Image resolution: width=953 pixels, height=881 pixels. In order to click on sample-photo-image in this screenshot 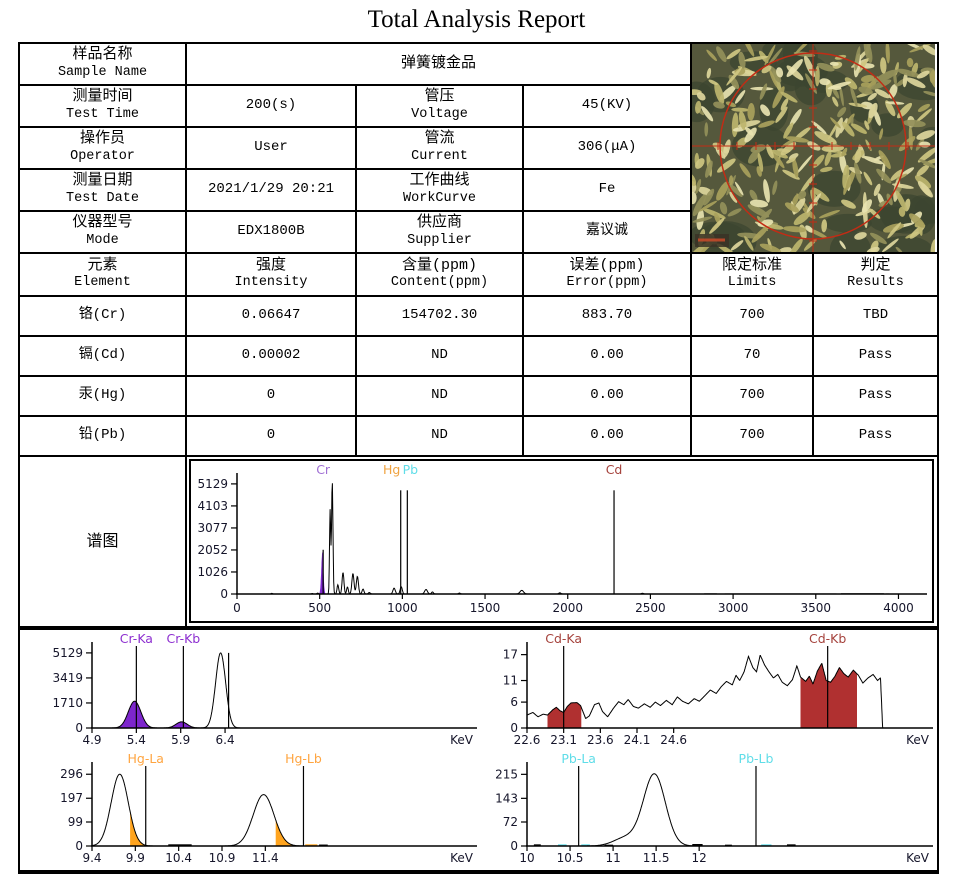, I will do `click(813, 148)`.